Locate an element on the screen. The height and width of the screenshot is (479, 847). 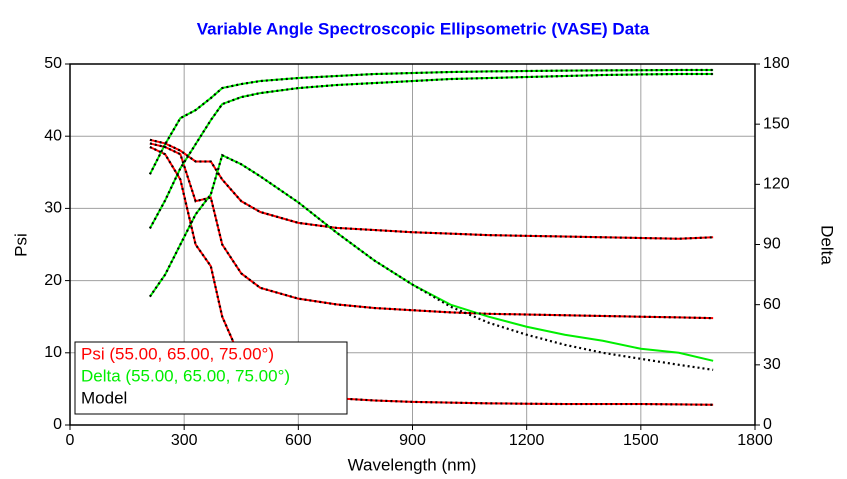
y-tick-label: 40 is located at coordinates (53, 135).